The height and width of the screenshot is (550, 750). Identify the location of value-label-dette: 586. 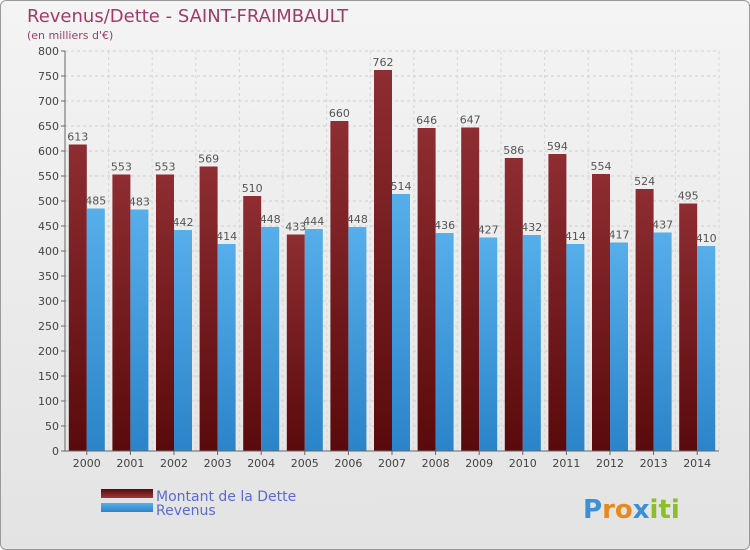
(513, 150).